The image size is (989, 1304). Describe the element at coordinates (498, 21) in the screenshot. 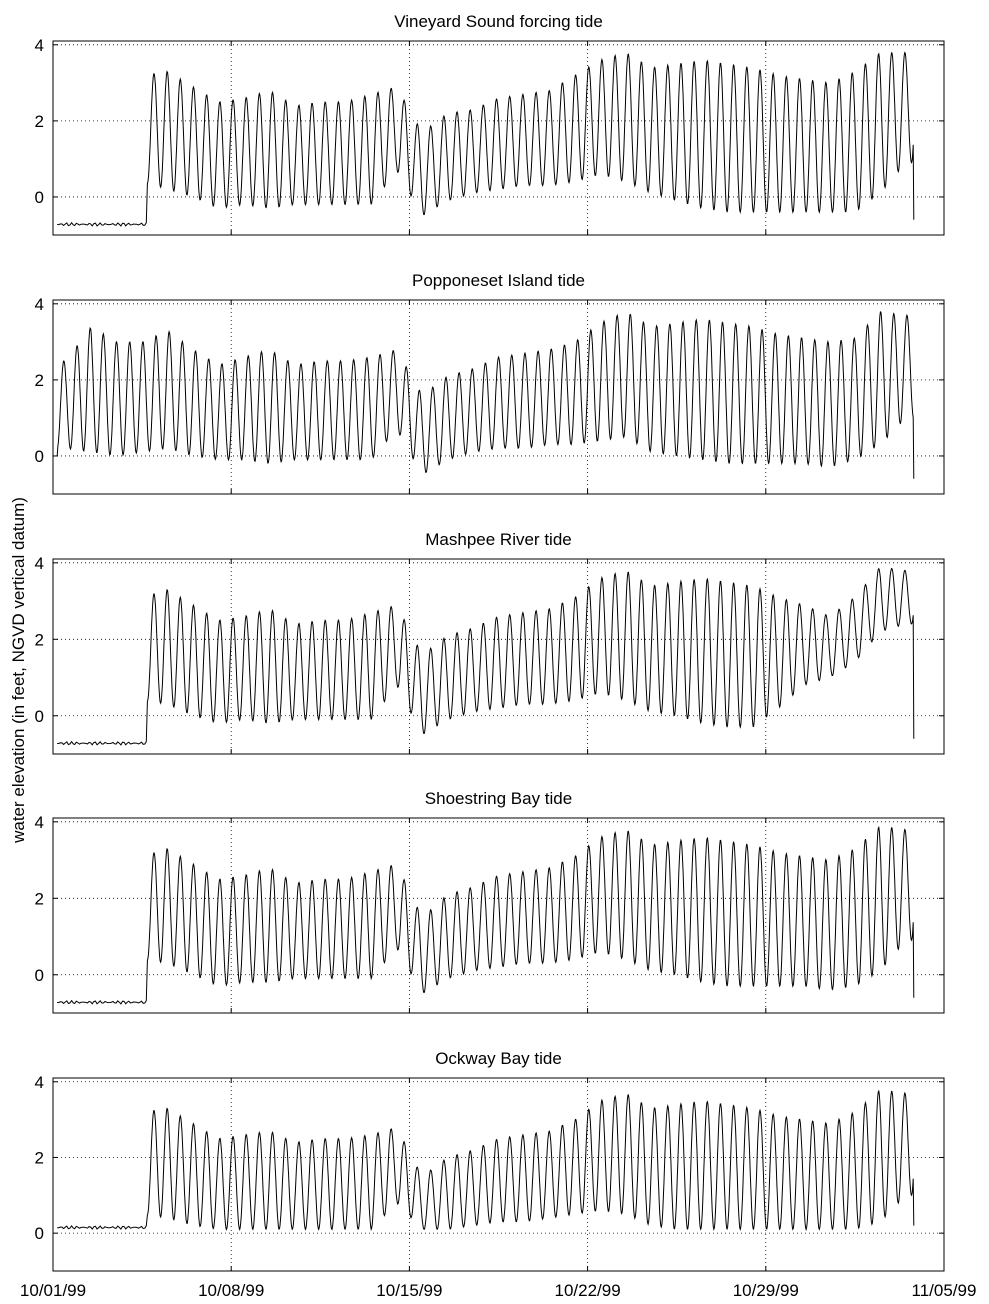

I see `chart-title: Vineyard Sound forcing tide` at that location.